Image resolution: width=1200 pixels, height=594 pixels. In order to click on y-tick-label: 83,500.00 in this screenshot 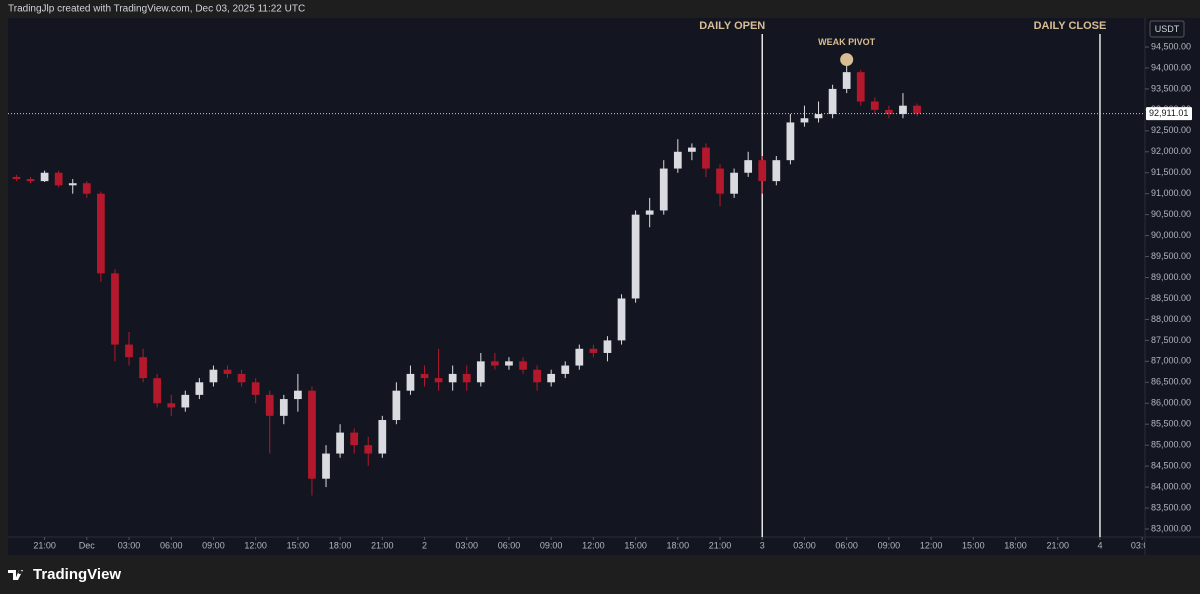, I will do `click(1171, 507)`.